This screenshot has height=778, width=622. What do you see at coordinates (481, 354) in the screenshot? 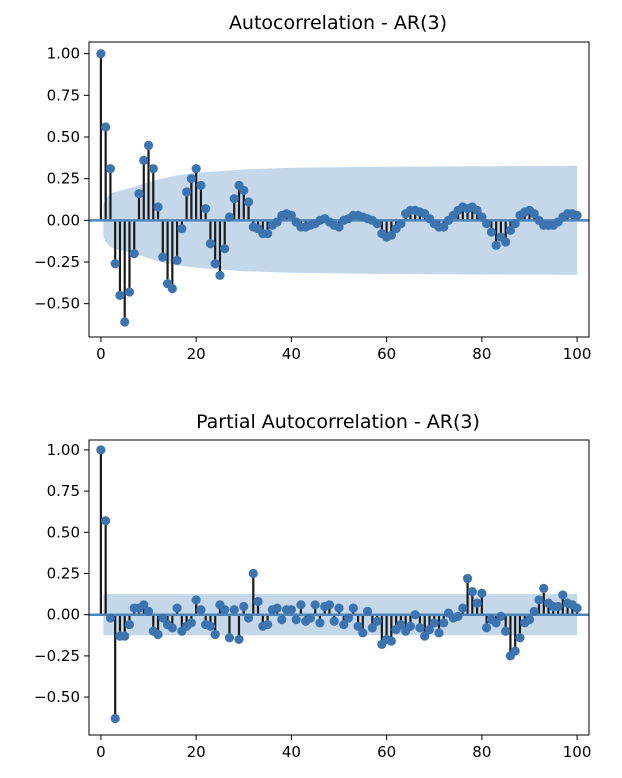
I see `acf-x-tick-label: 80` at bounding box center [481, 354].